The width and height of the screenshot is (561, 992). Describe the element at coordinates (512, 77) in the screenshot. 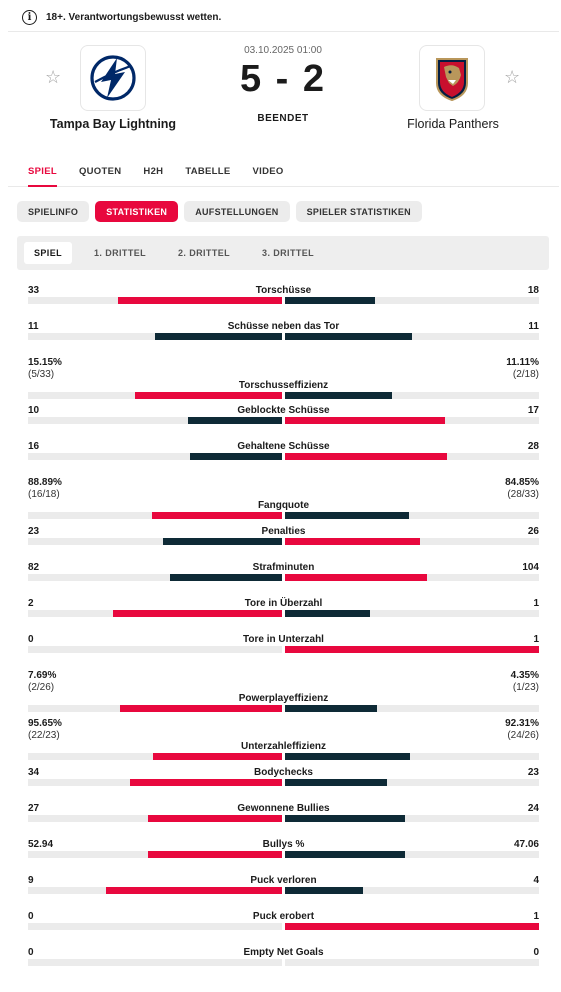

I see `favorite-away-star-icon: ☆` at that location.